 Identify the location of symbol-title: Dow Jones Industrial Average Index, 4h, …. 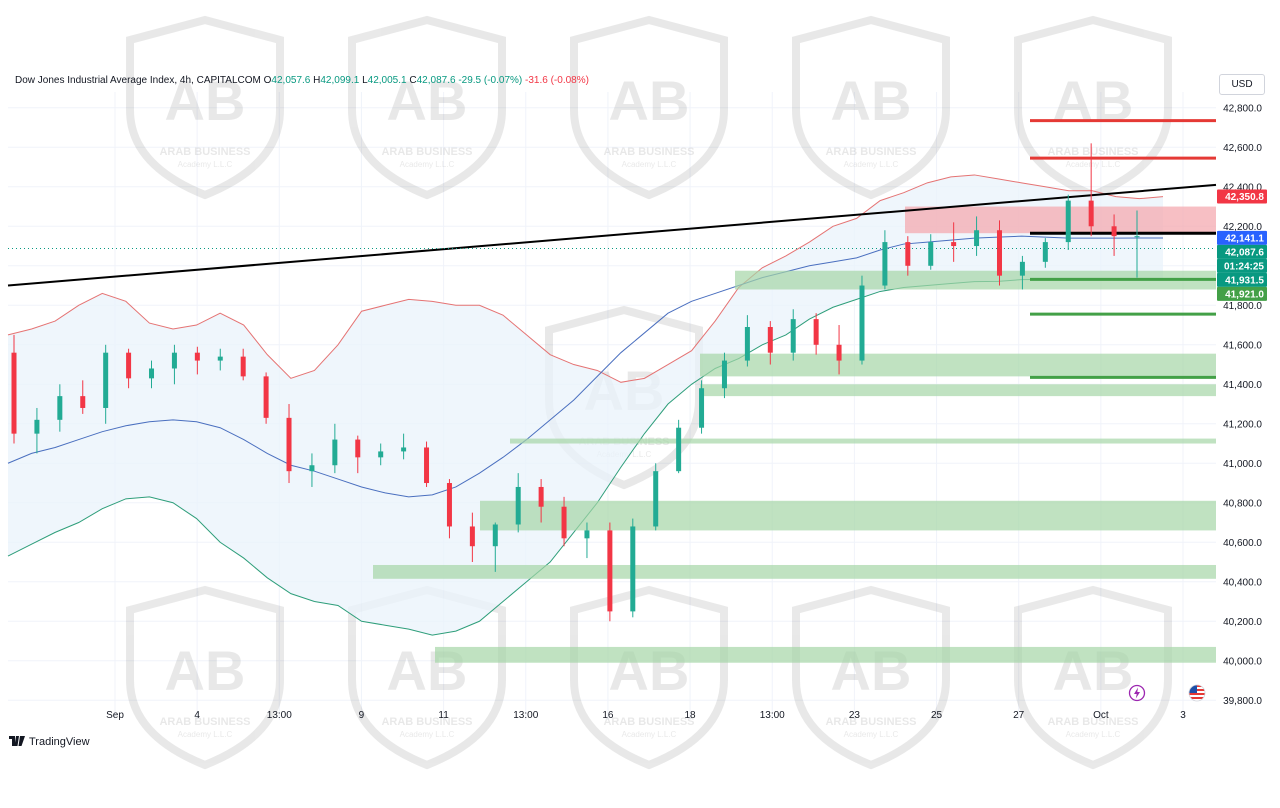
(138, 80).